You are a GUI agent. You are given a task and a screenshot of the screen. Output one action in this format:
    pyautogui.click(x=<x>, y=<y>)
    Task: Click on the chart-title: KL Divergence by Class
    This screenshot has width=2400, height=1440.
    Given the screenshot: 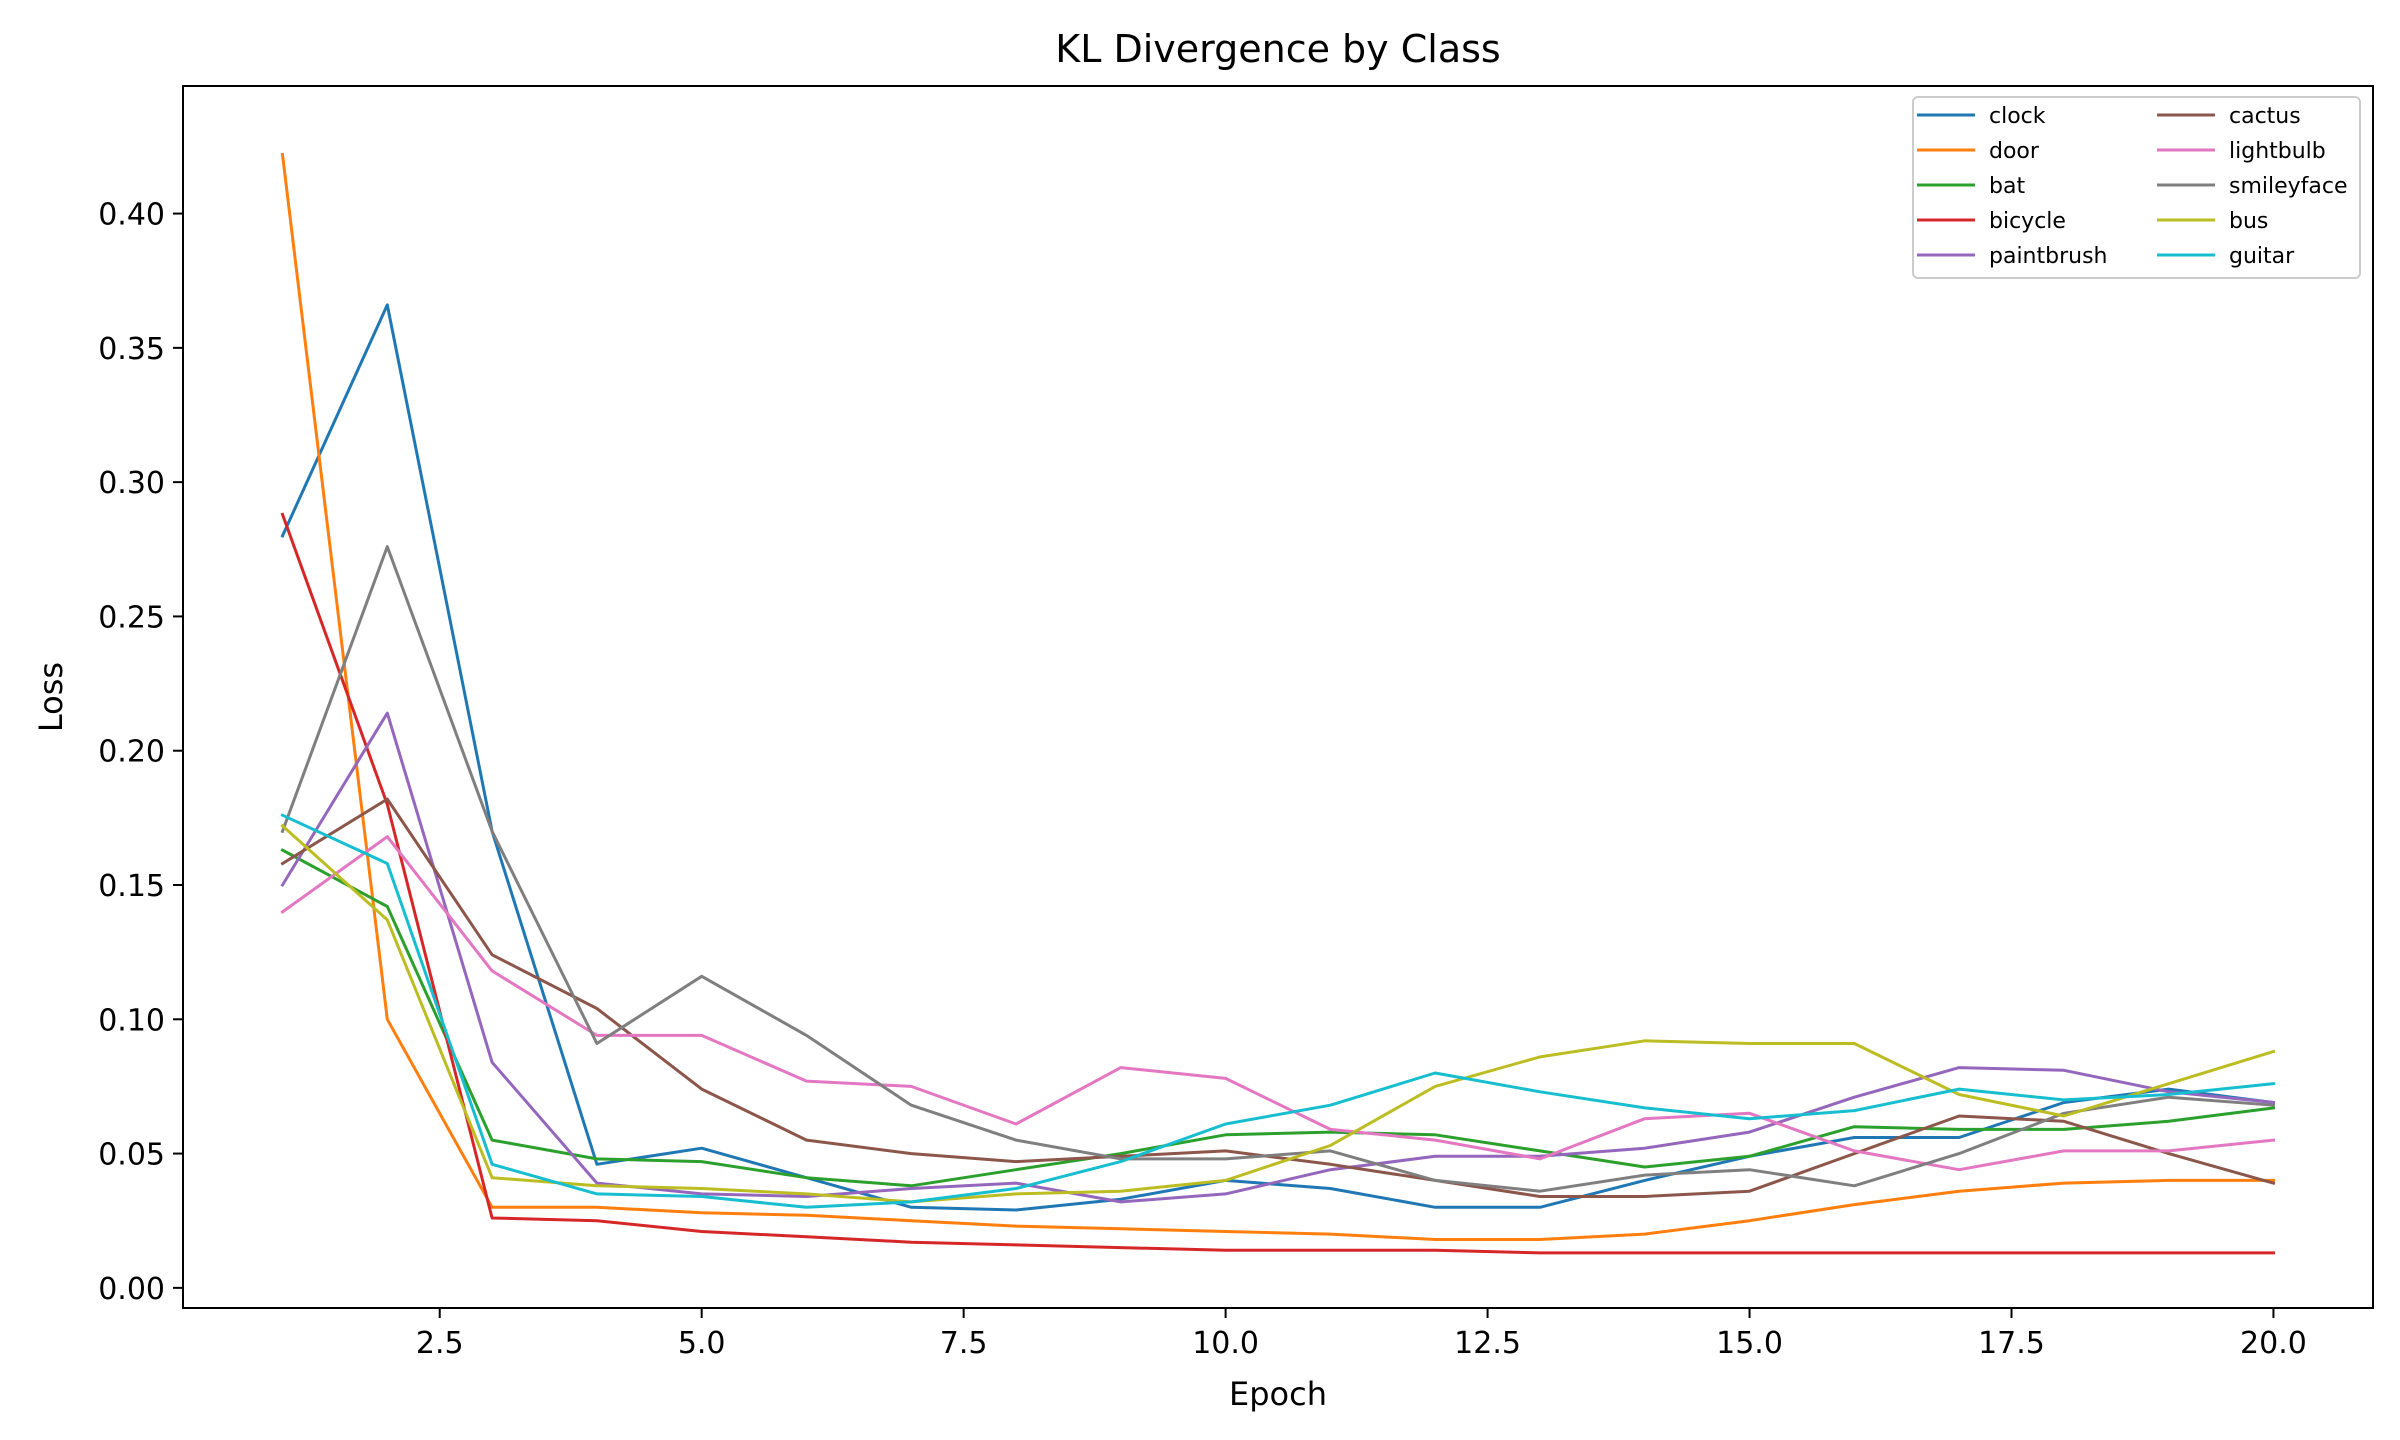 What is the action you would take?
    pyautogui.click(x=1277, y=49)
    